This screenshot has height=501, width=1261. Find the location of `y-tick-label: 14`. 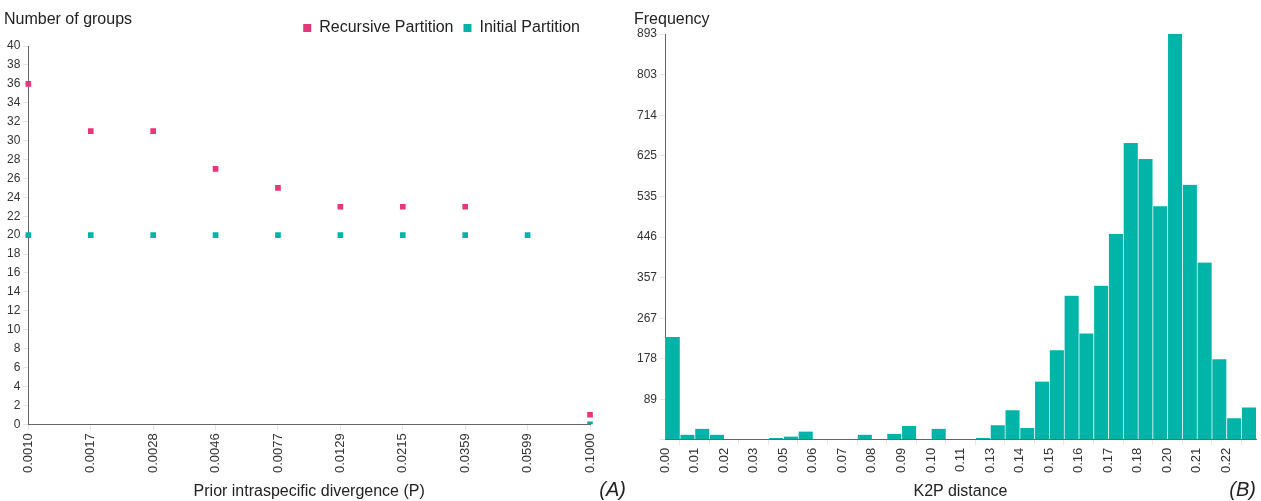

y-tick-label: 14 is located at coordinates (13, 291).